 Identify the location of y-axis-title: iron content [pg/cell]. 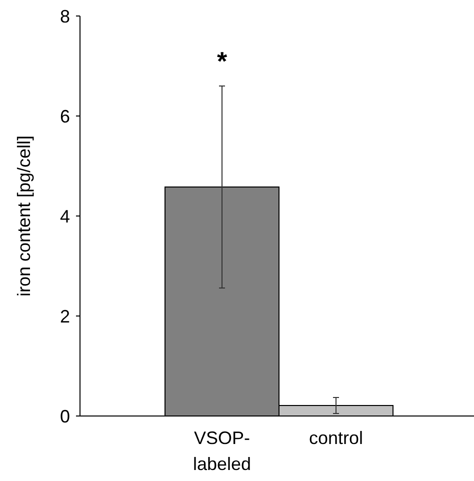
(24, 216).